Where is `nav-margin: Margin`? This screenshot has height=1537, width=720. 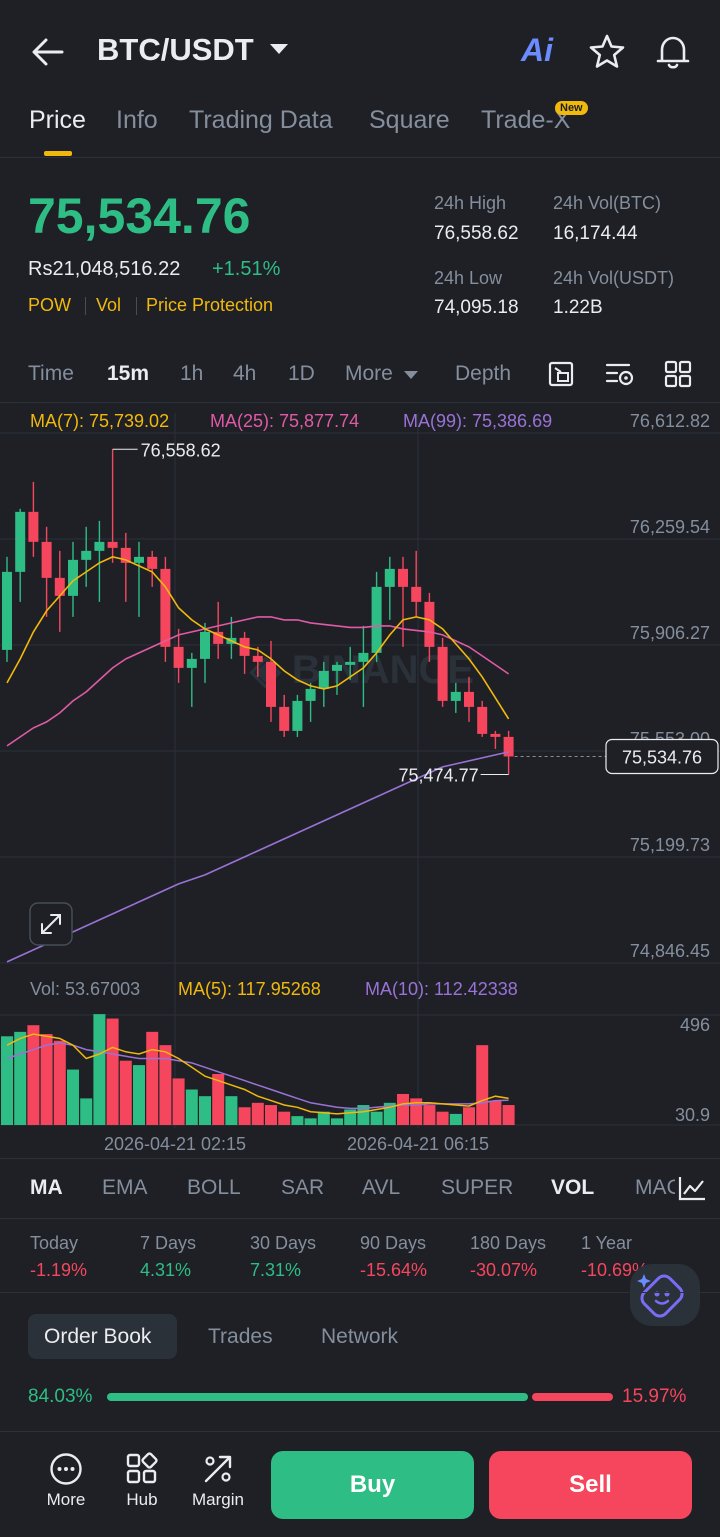
nav-margin: Margin is located at coordinates (218, 1481).